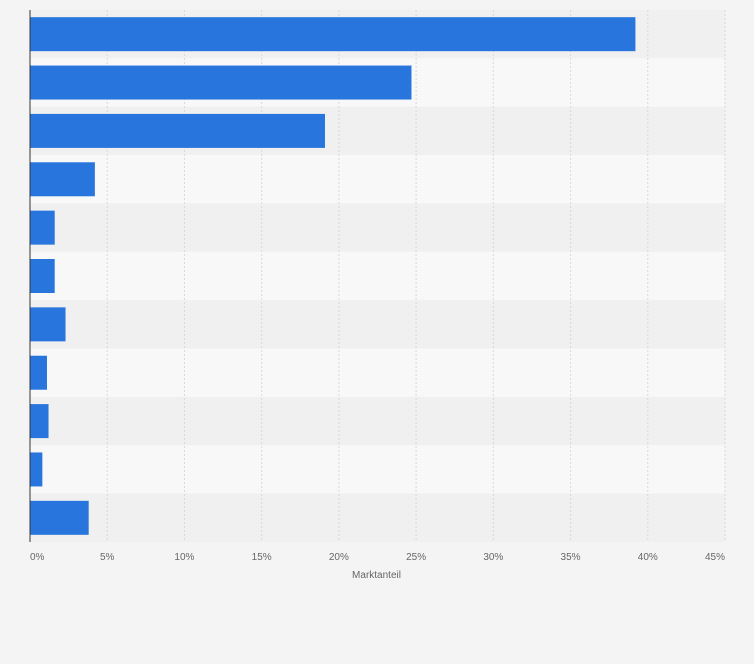 The height and width of the screenshot is (664, 754). Describe the element at coordinates (376, 575) in the screenshot. I see `x-axis-label: Marktanteil` at that location.